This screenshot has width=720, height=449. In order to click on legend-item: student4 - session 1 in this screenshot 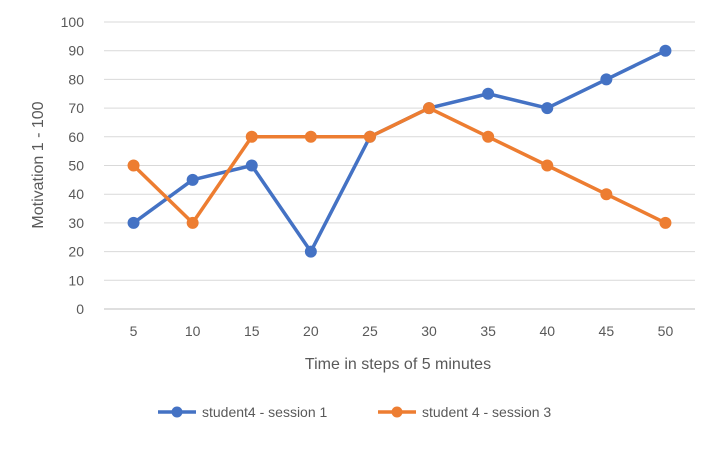, I will do `click(243, 412)`.